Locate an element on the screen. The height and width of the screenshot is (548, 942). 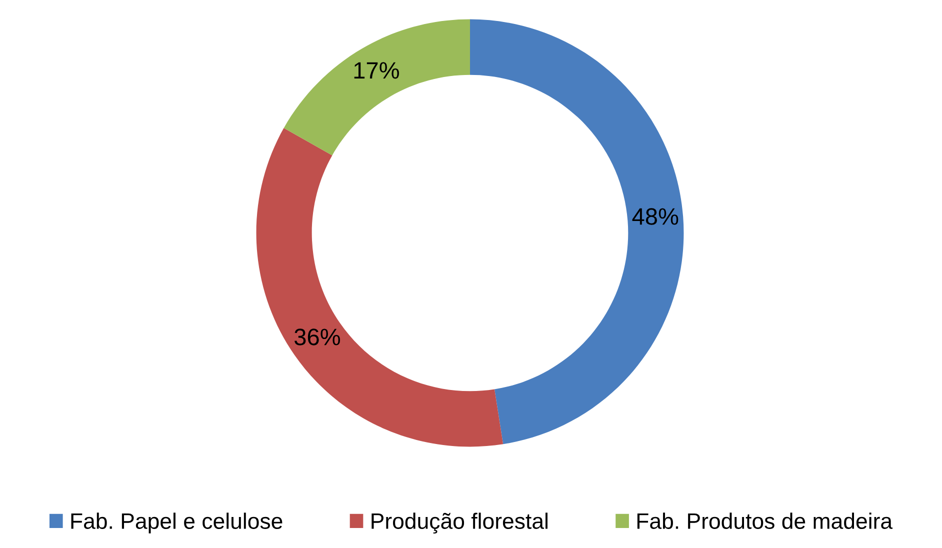
legend-label: Fab. Papel e celulose is located at coordinates (176, 523).